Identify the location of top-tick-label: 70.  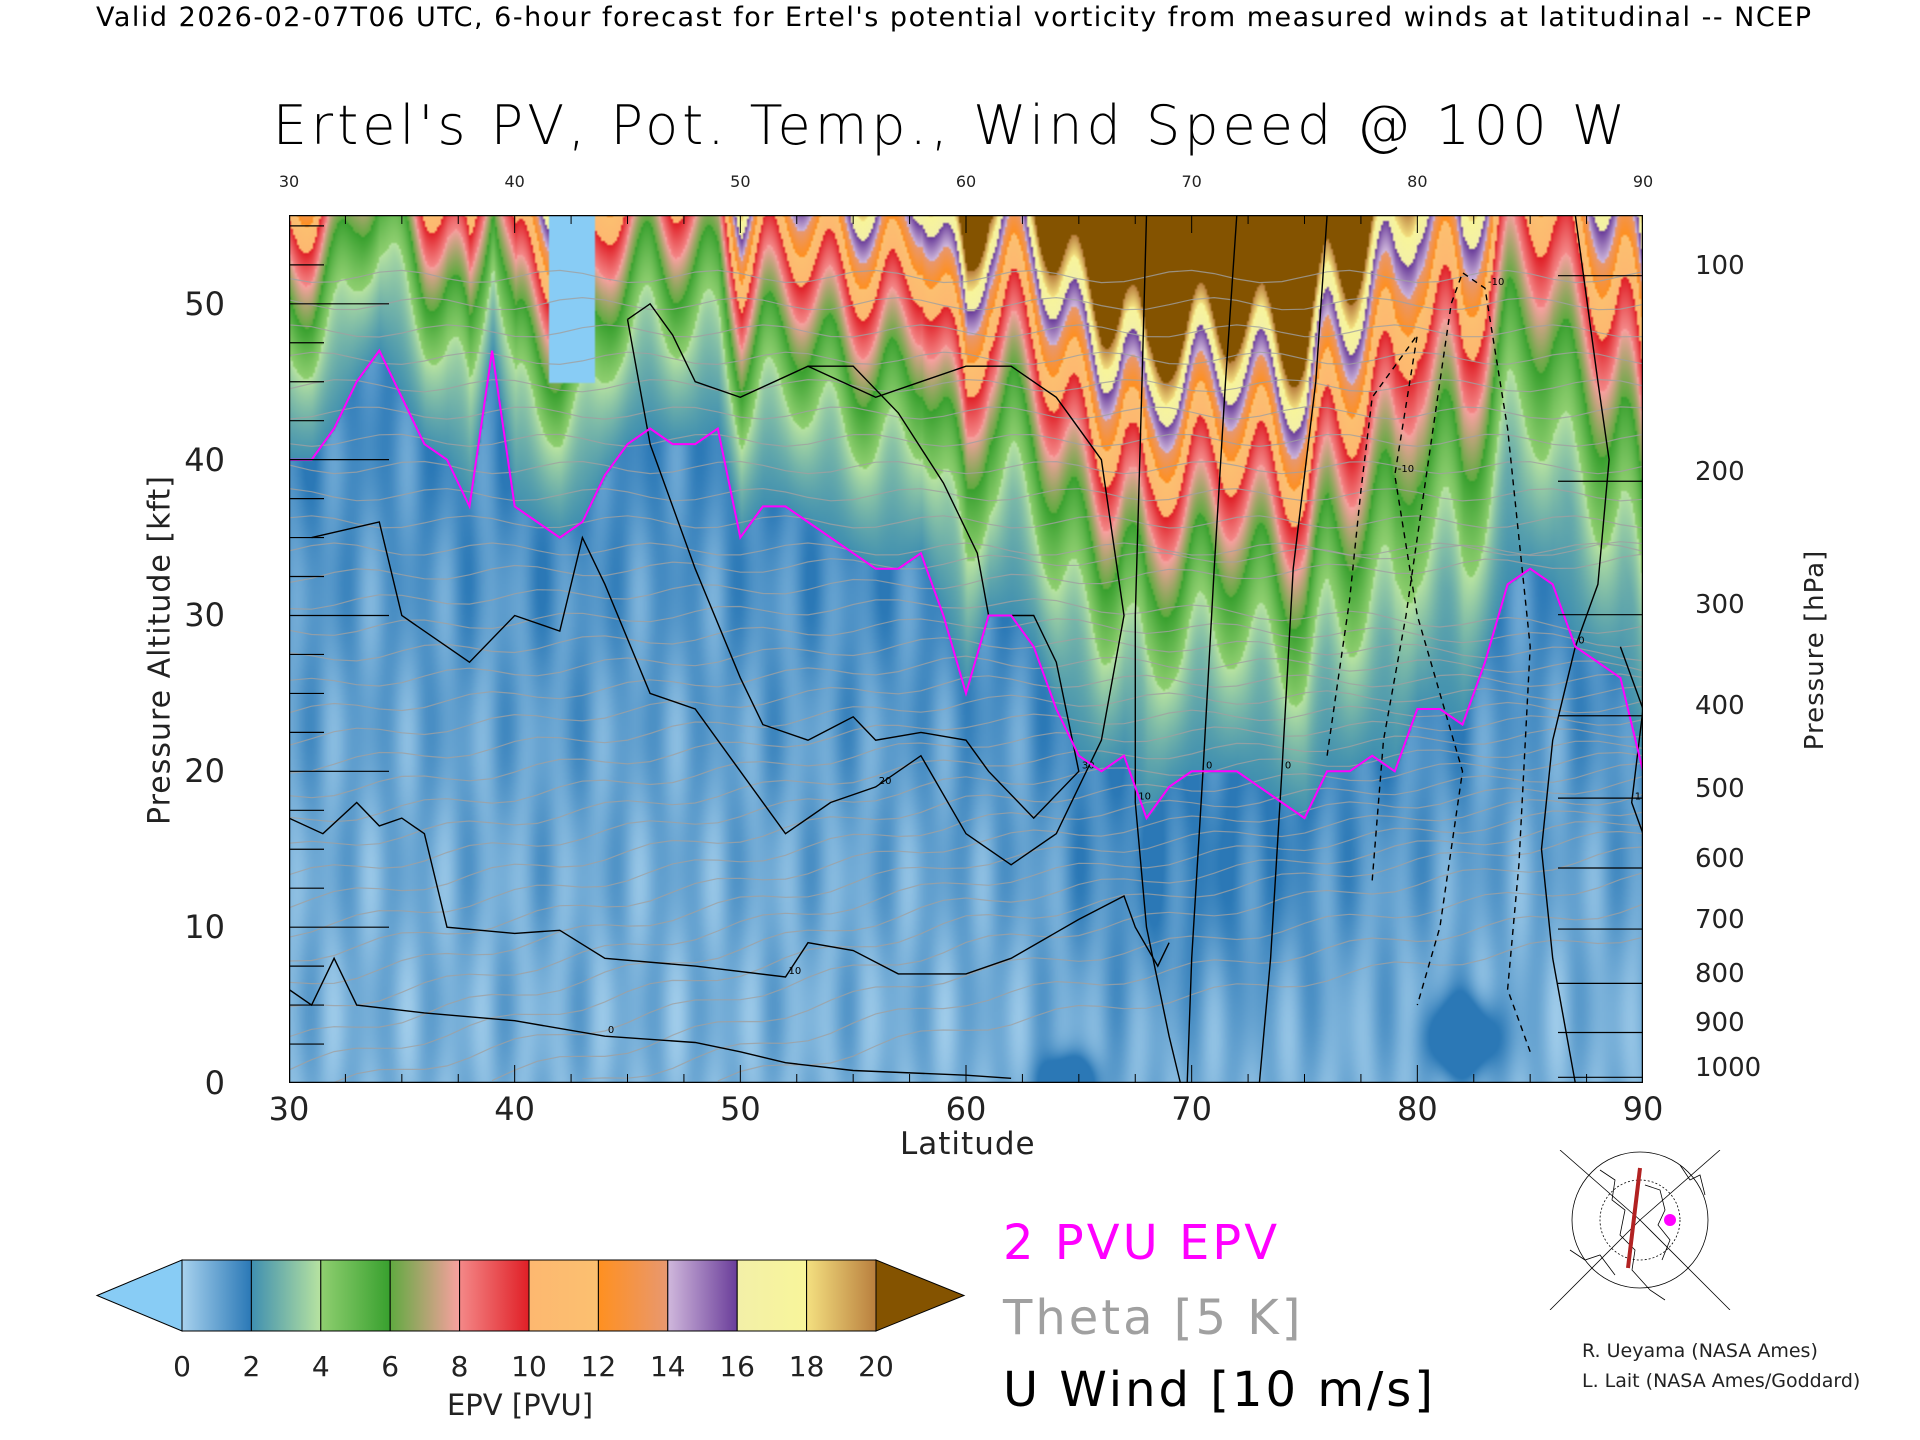
(1191, 181).